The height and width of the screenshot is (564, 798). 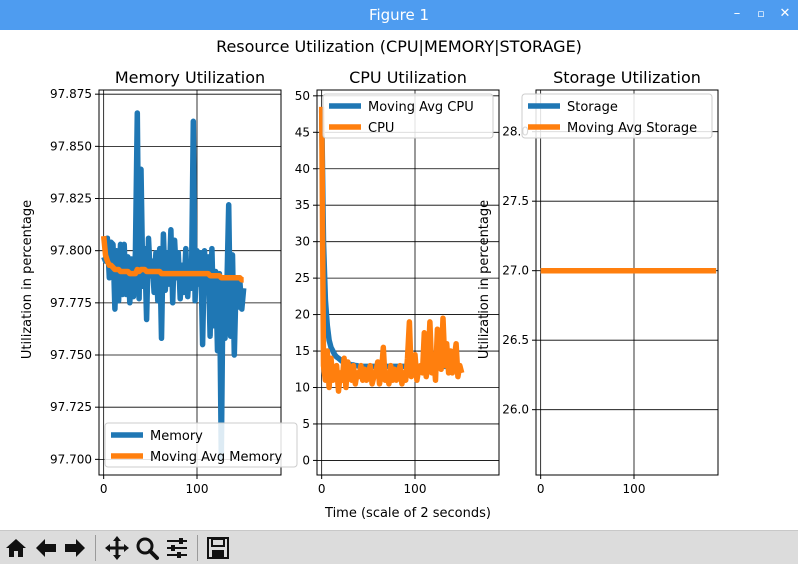 I want to click on y-tick-label: 50, so click(x=302, y=96).